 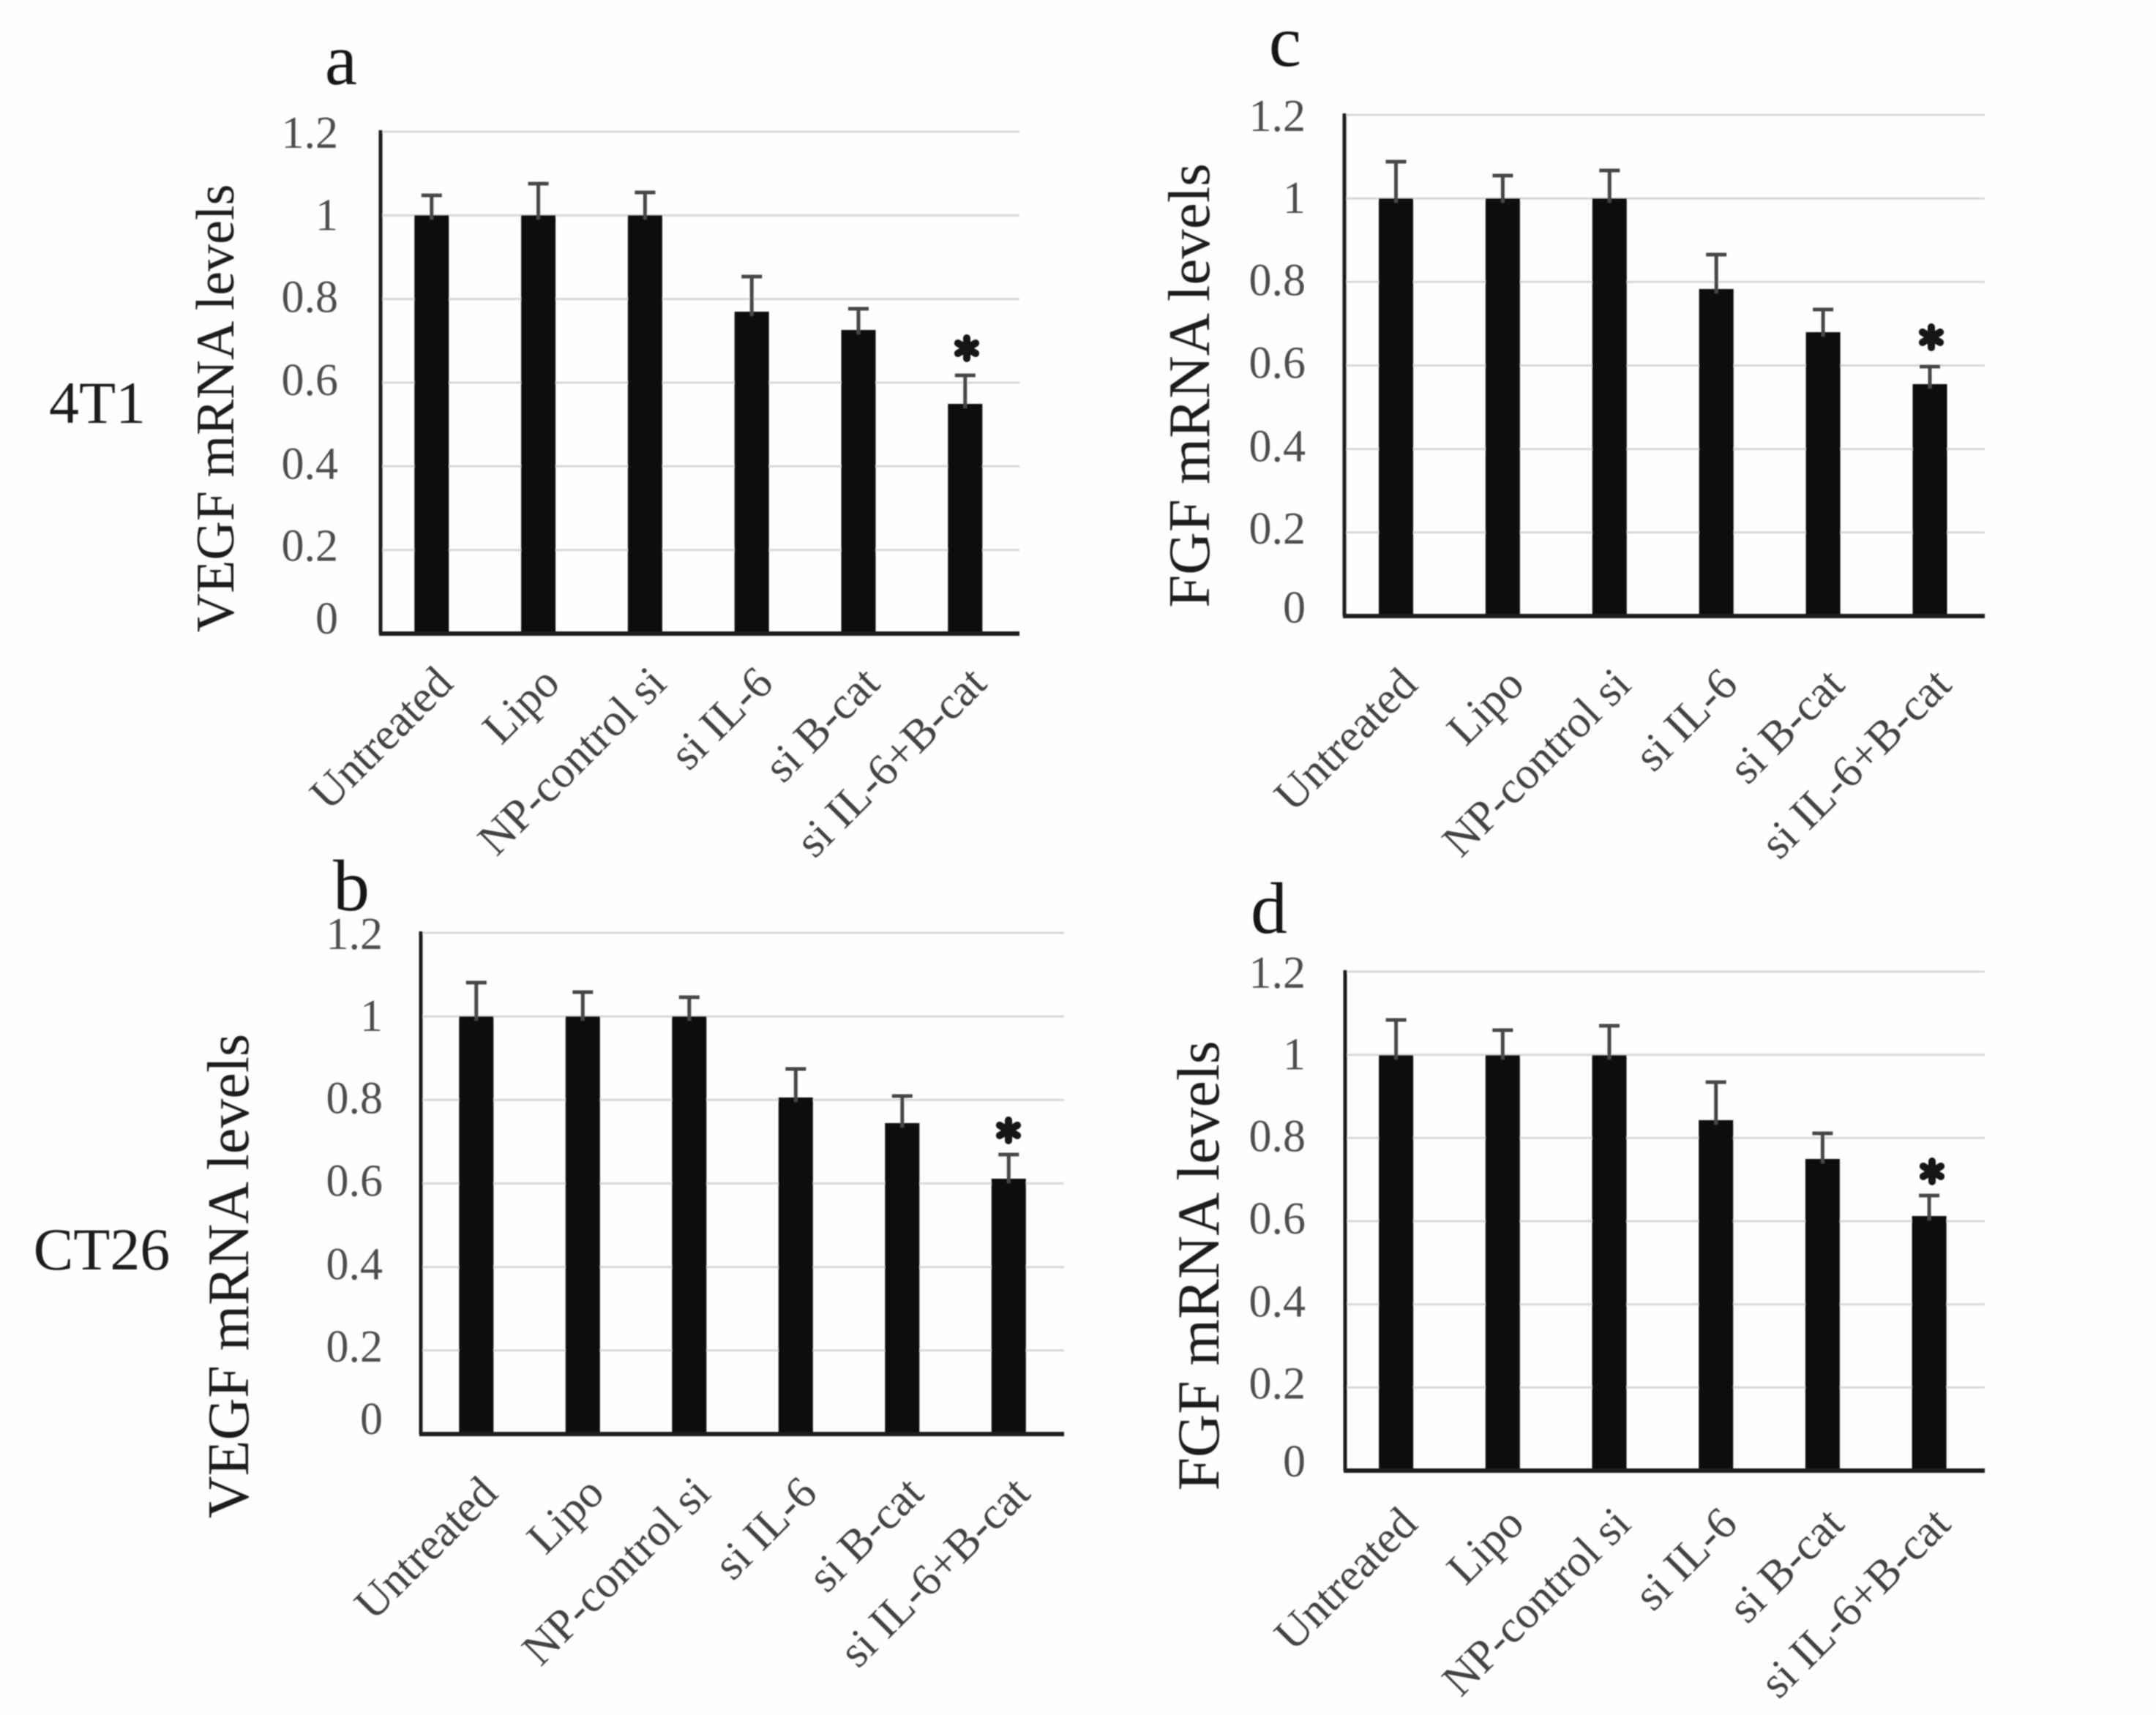 What do you see at coordinates (1269, 908) in the screenshot?
I see `svg-text: d` at bounding box center [1269, 908].